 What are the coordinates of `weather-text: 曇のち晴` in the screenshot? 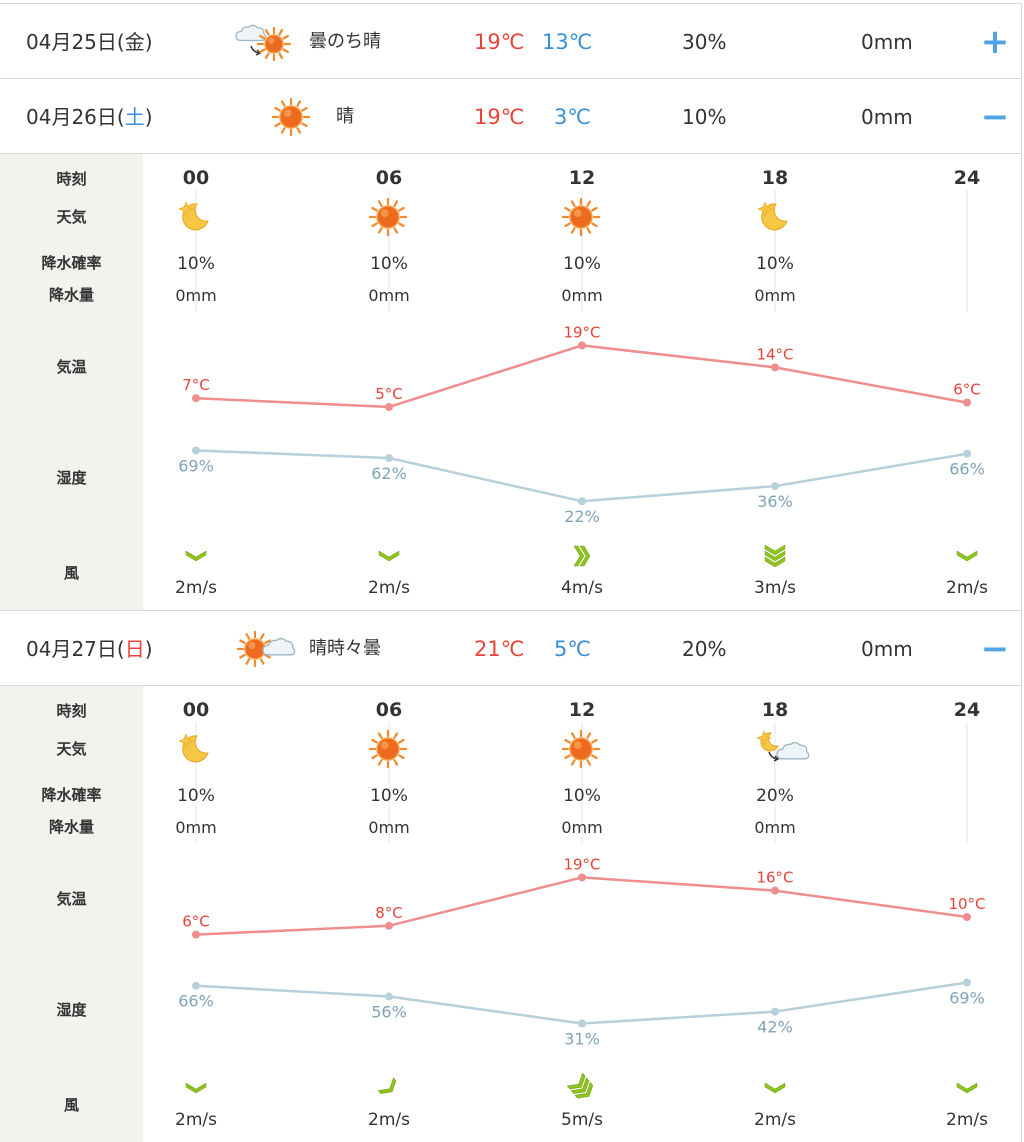 It's located at (345, 41).